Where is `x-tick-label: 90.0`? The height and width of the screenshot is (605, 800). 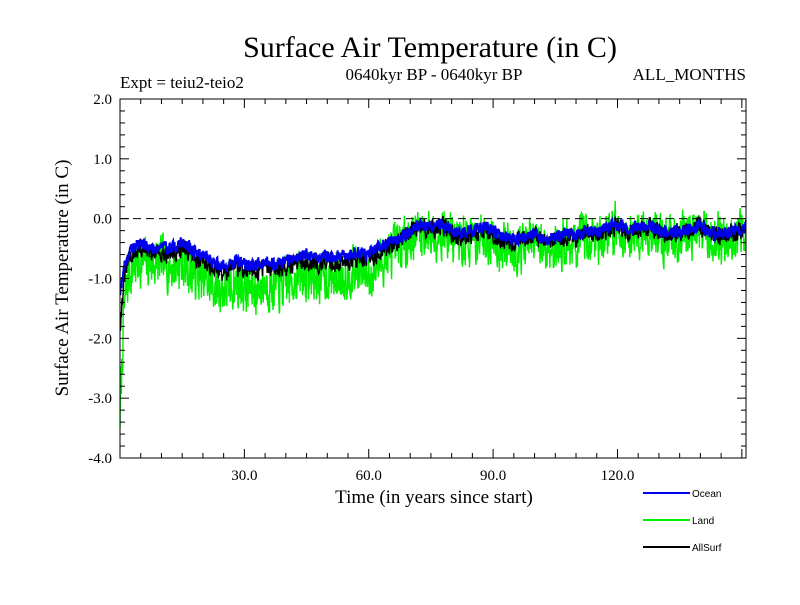 x-tick-label: 90.0 is located at coordinates (493, 476).